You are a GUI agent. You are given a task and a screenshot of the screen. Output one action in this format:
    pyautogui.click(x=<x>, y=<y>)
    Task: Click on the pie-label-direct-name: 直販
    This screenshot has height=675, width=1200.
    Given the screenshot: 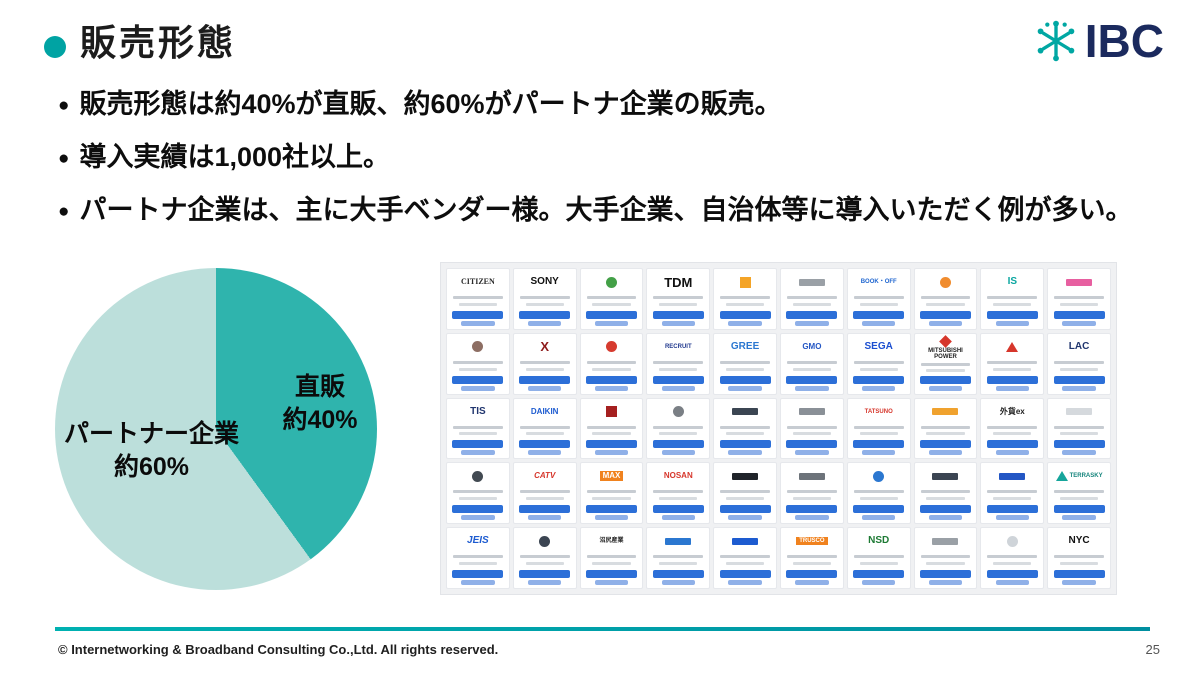 What is the action you would take?
    pyautogui.click(x=319, y=387)
    